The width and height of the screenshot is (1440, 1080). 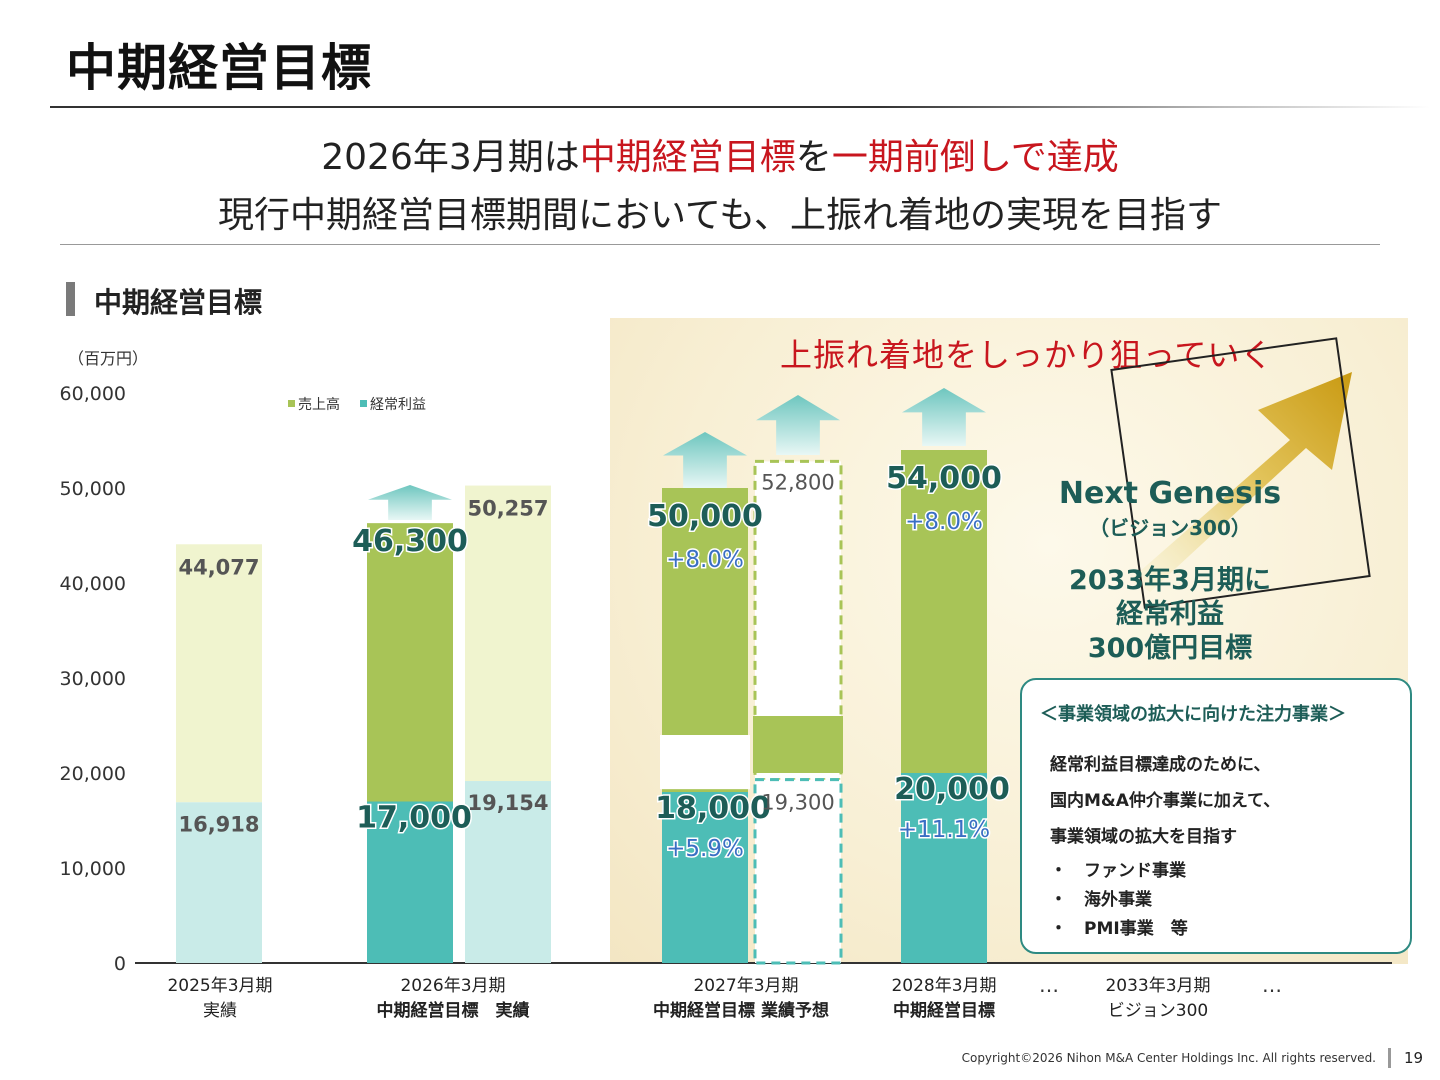 I want to click on focus-box-title: ＜事業領域の拡大に向けた注力事業＞, so click(x=1193, y=714).